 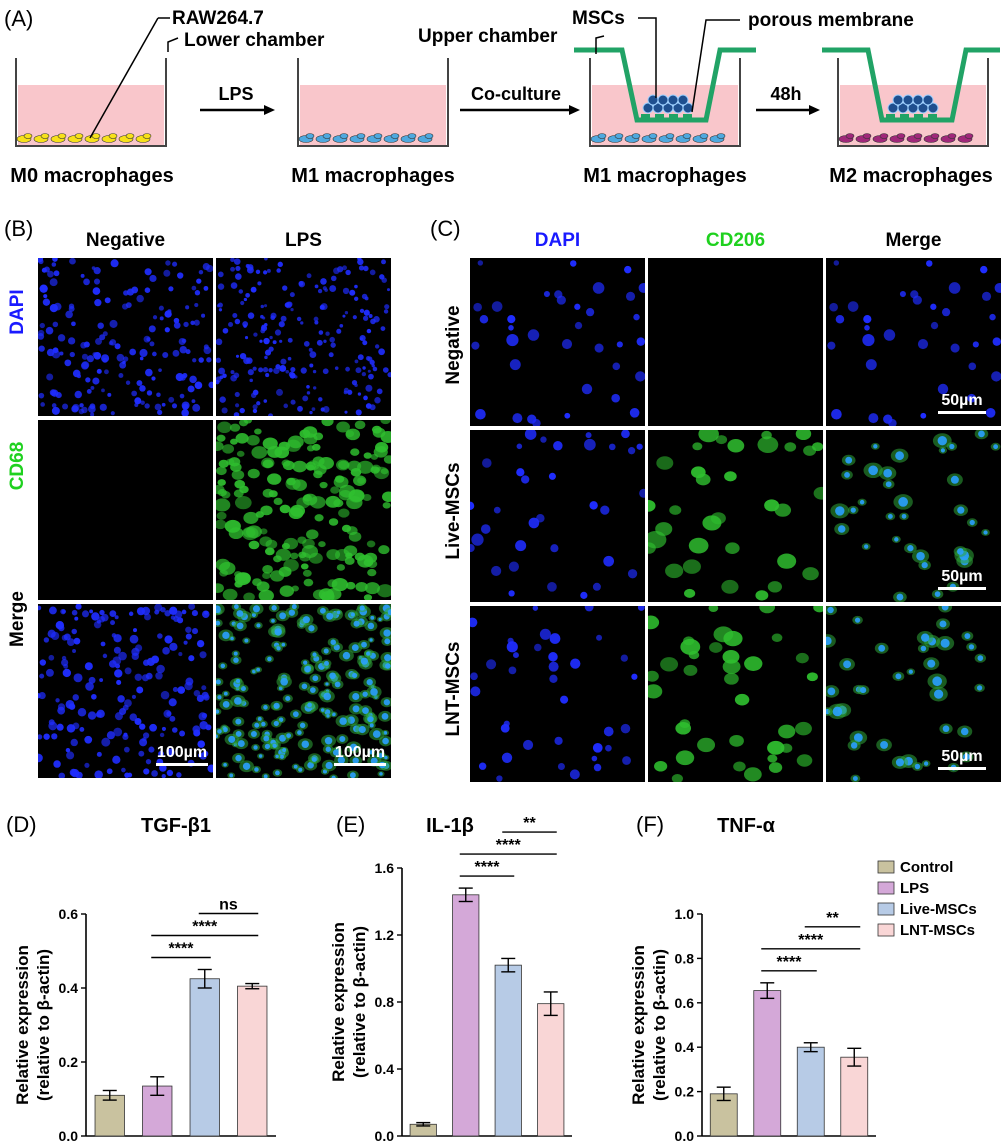 I want to click on panel-c-col-dapi: DAPI, so click(x=557, y=240).